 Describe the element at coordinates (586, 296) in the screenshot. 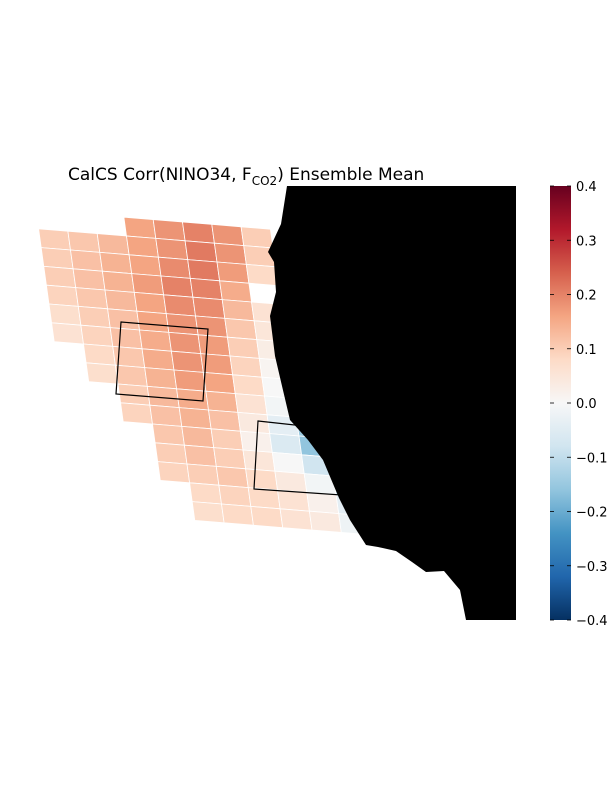

I see `colorbar-tick-label: 0.2` at that location.